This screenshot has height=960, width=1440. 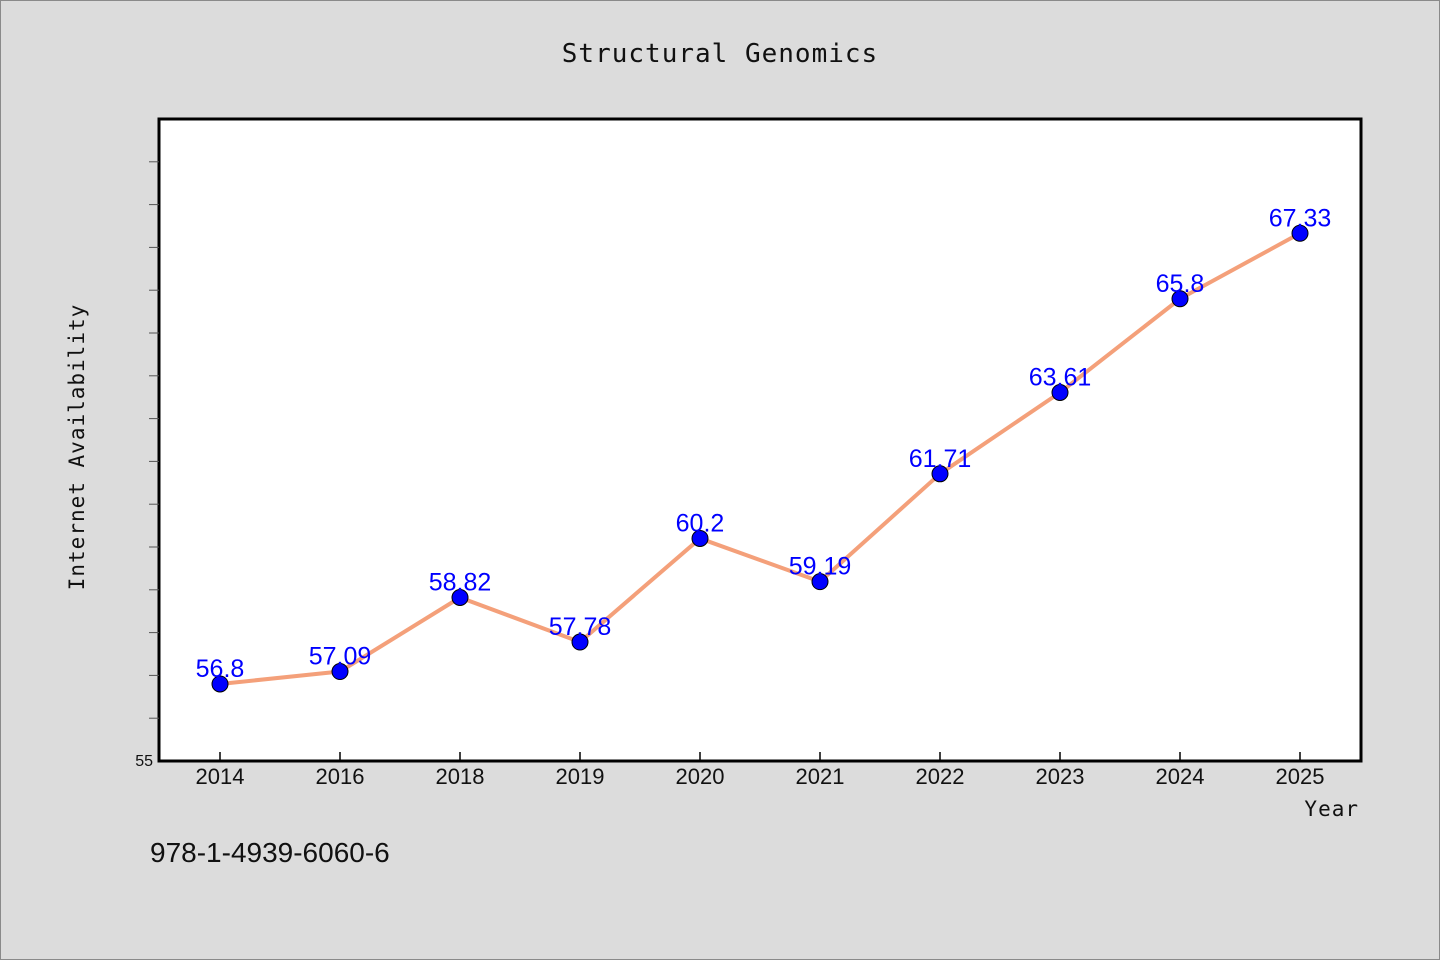 I want to click on x-axis-ticks, so click(x=760, y=756).